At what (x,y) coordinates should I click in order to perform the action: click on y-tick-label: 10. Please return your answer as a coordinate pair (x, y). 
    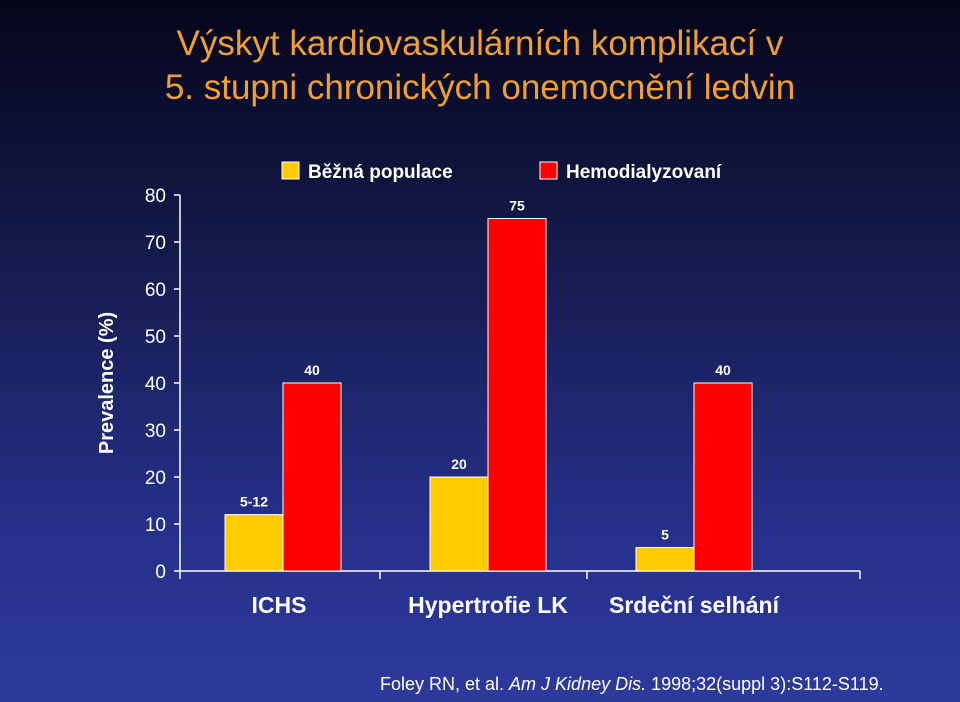
    Looking at the image, I should click on (155, 525).